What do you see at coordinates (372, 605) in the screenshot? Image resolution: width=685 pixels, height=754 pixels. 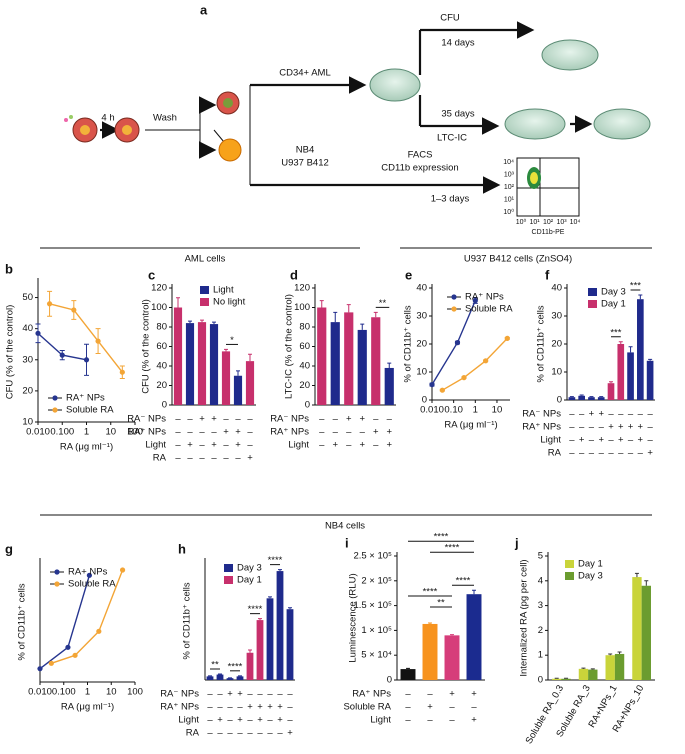 I see `y-tick-label: 1.5 × 10⁵` at bounding box center [372, 605].